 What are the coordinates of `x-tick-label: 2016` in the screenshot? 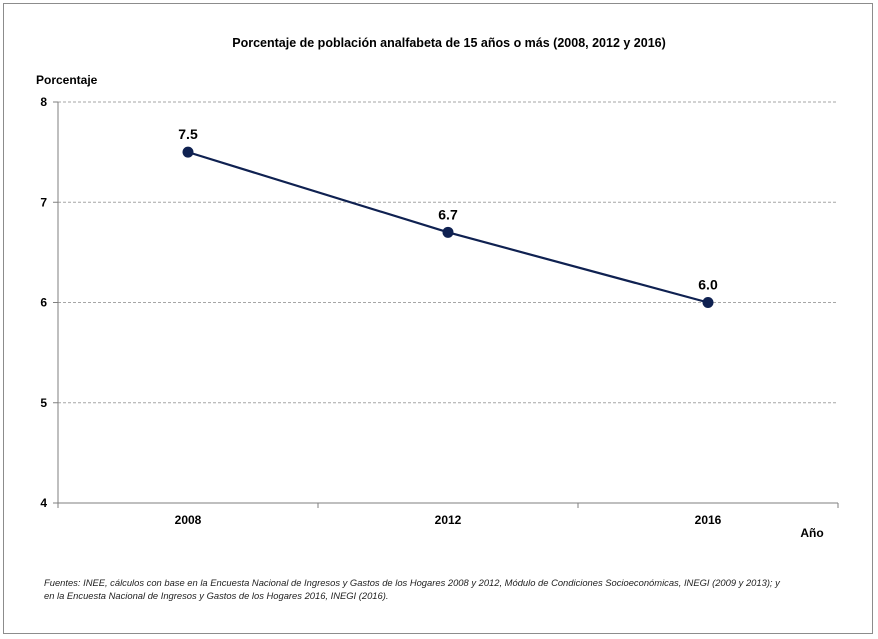 It's located at (708, 520).